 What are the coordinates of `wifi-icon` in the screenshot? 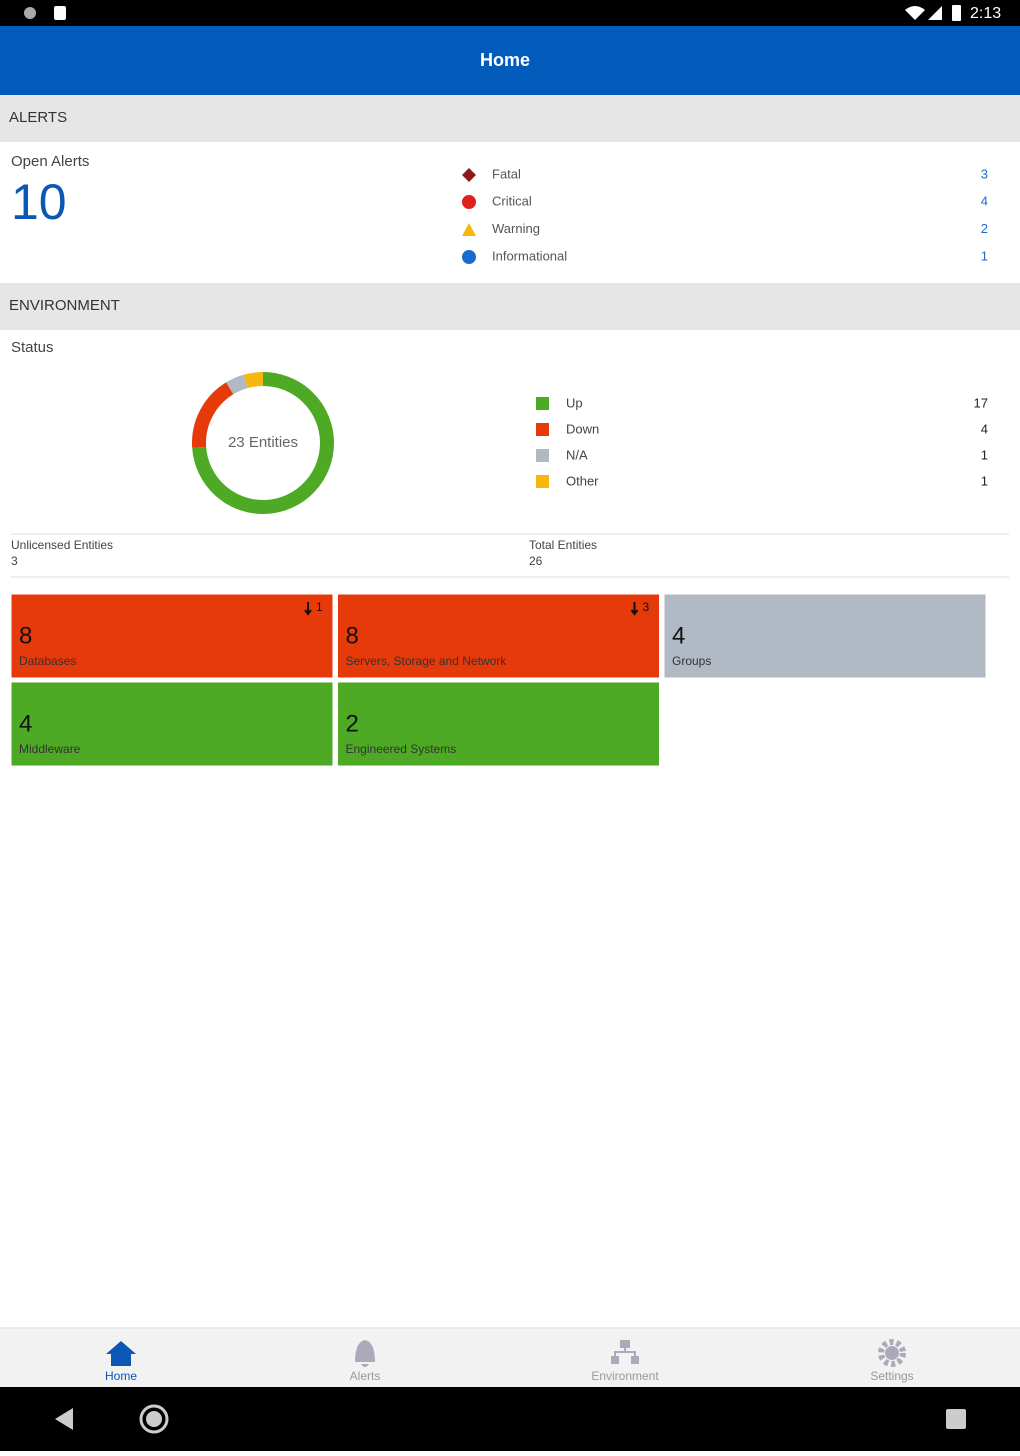 It's located at (915, 13).